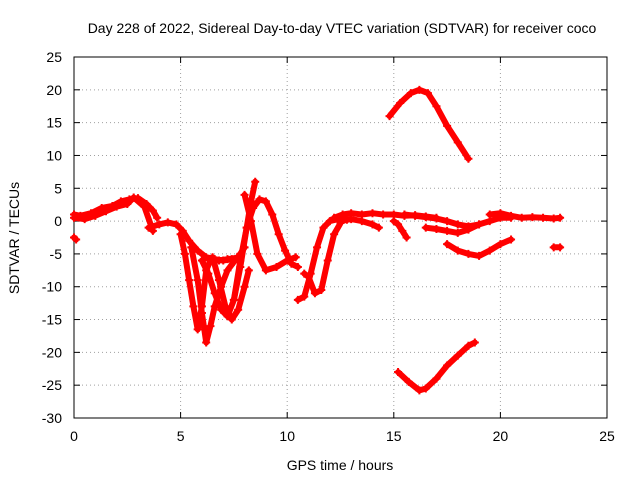 The height and width of the screenshot is (480, 640). I want to click on y-tick-label: 0, so click(58, 221).